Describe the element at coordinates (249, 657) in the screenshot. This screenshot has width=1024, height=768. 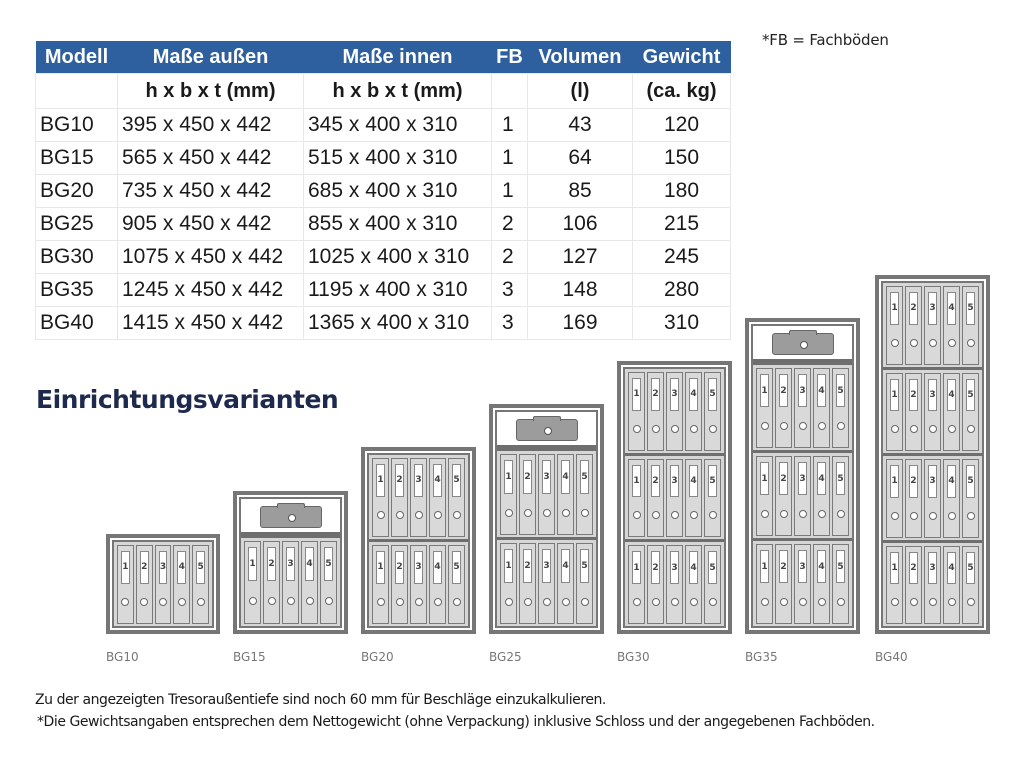
I see `safe-caption: BG15` at that location.